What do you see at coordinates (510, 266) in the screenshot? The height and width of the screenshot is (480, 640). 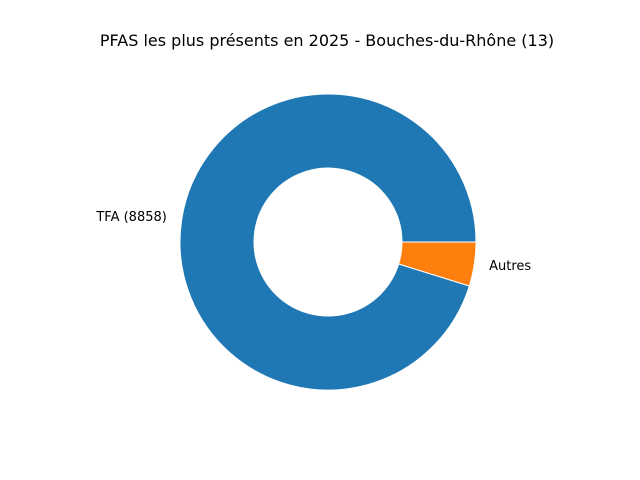 I see `slice-label-1: Autres` at bounding box center [510, 266].